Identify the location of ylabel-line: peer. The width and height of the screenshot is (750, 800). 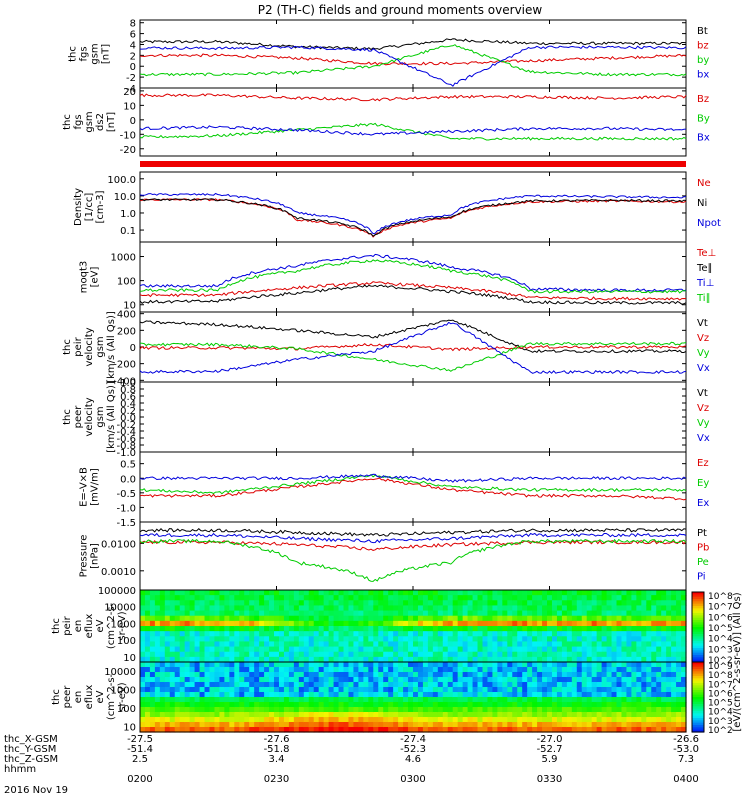
(67, 697).